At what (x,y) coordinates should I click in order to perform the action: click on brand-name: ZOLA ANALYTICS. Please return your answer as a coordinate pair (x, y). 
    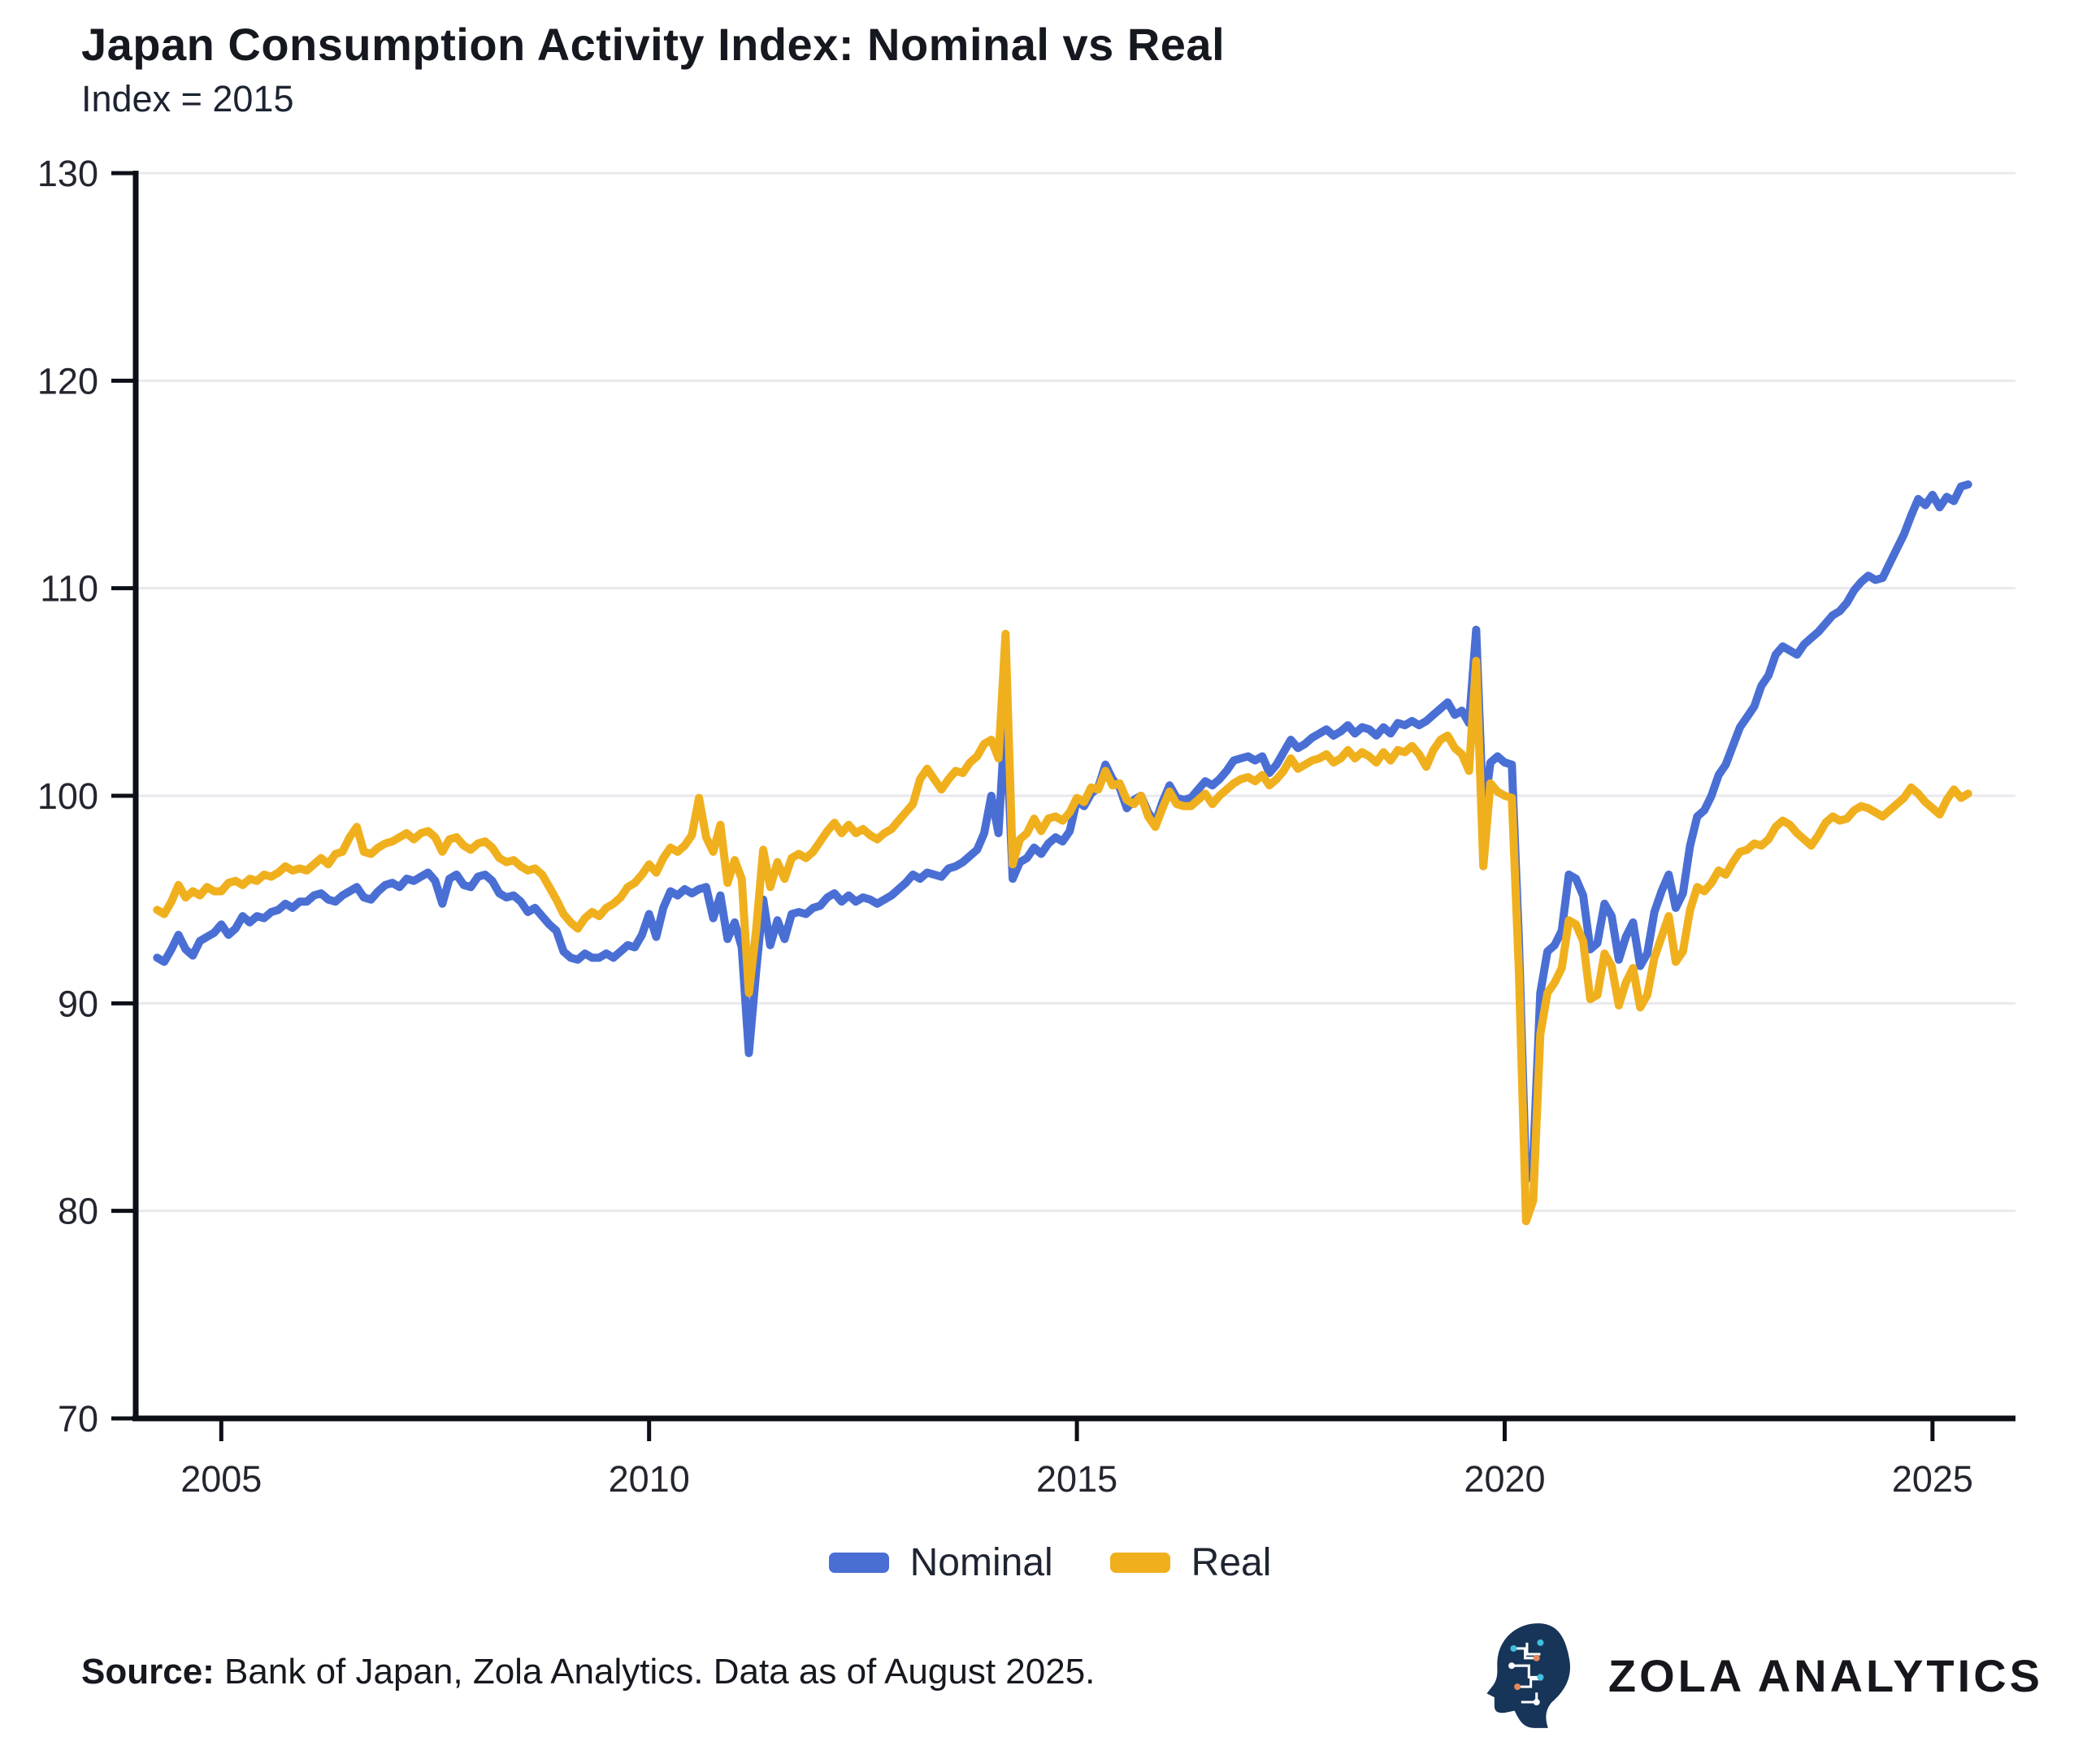
    Looking at the image, I should click on (1825, 1675).